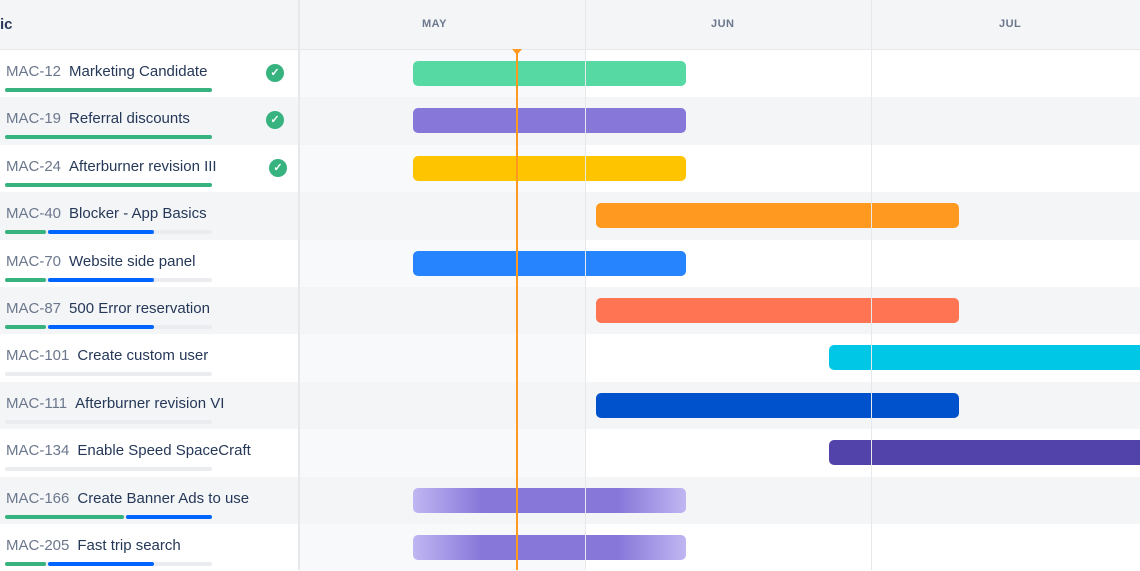 This screenshot has width=1140, height=571. I want to click on epic-title: MAC-134 Enable Speed SpaceCraft, so click(128, 450).